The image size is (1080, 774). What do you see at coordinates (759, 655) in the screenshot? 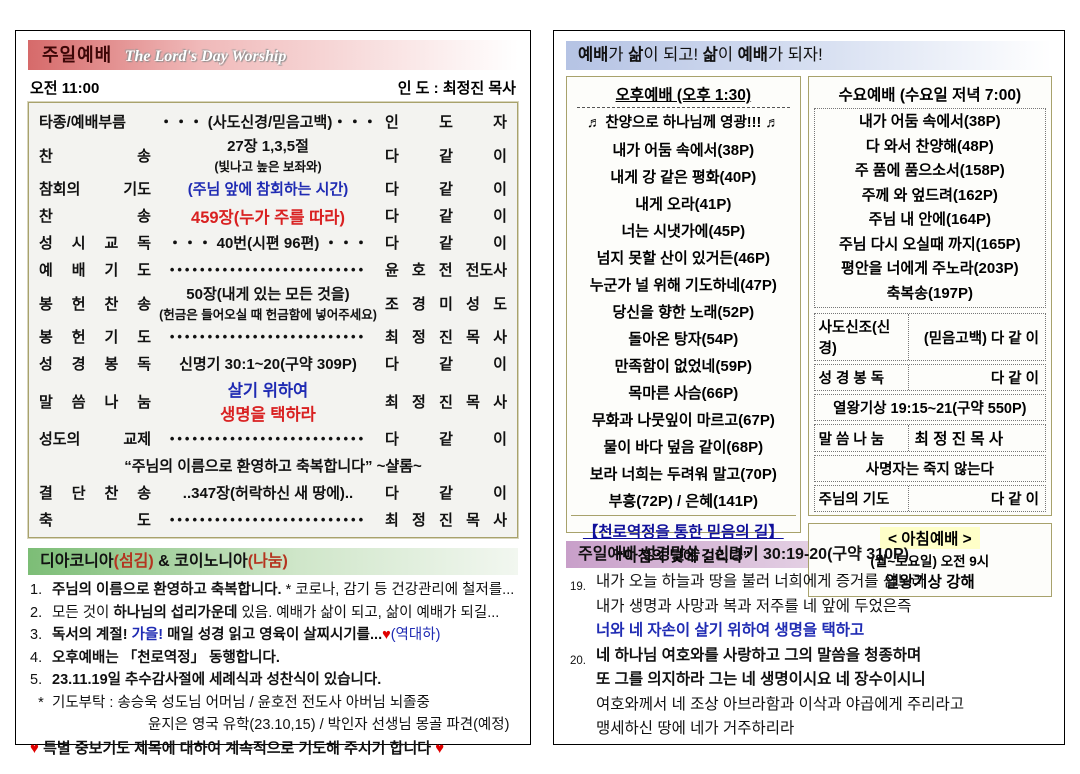
I see `verse-line: 네 하나님 여호와를 사랑하고 그의 말씀을 청종하며` at bounding box center [759, 655].